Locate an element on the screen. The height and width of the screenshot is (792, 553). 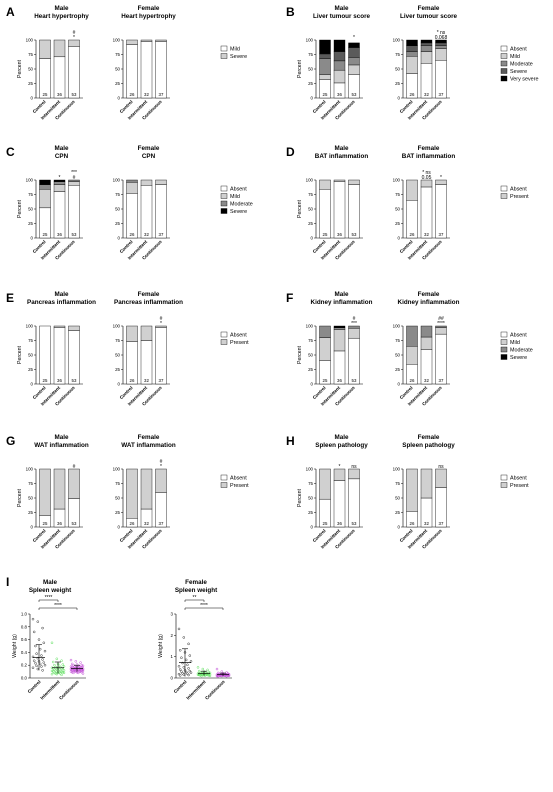
comparison-label: **** is located at coordinates (204, 606).